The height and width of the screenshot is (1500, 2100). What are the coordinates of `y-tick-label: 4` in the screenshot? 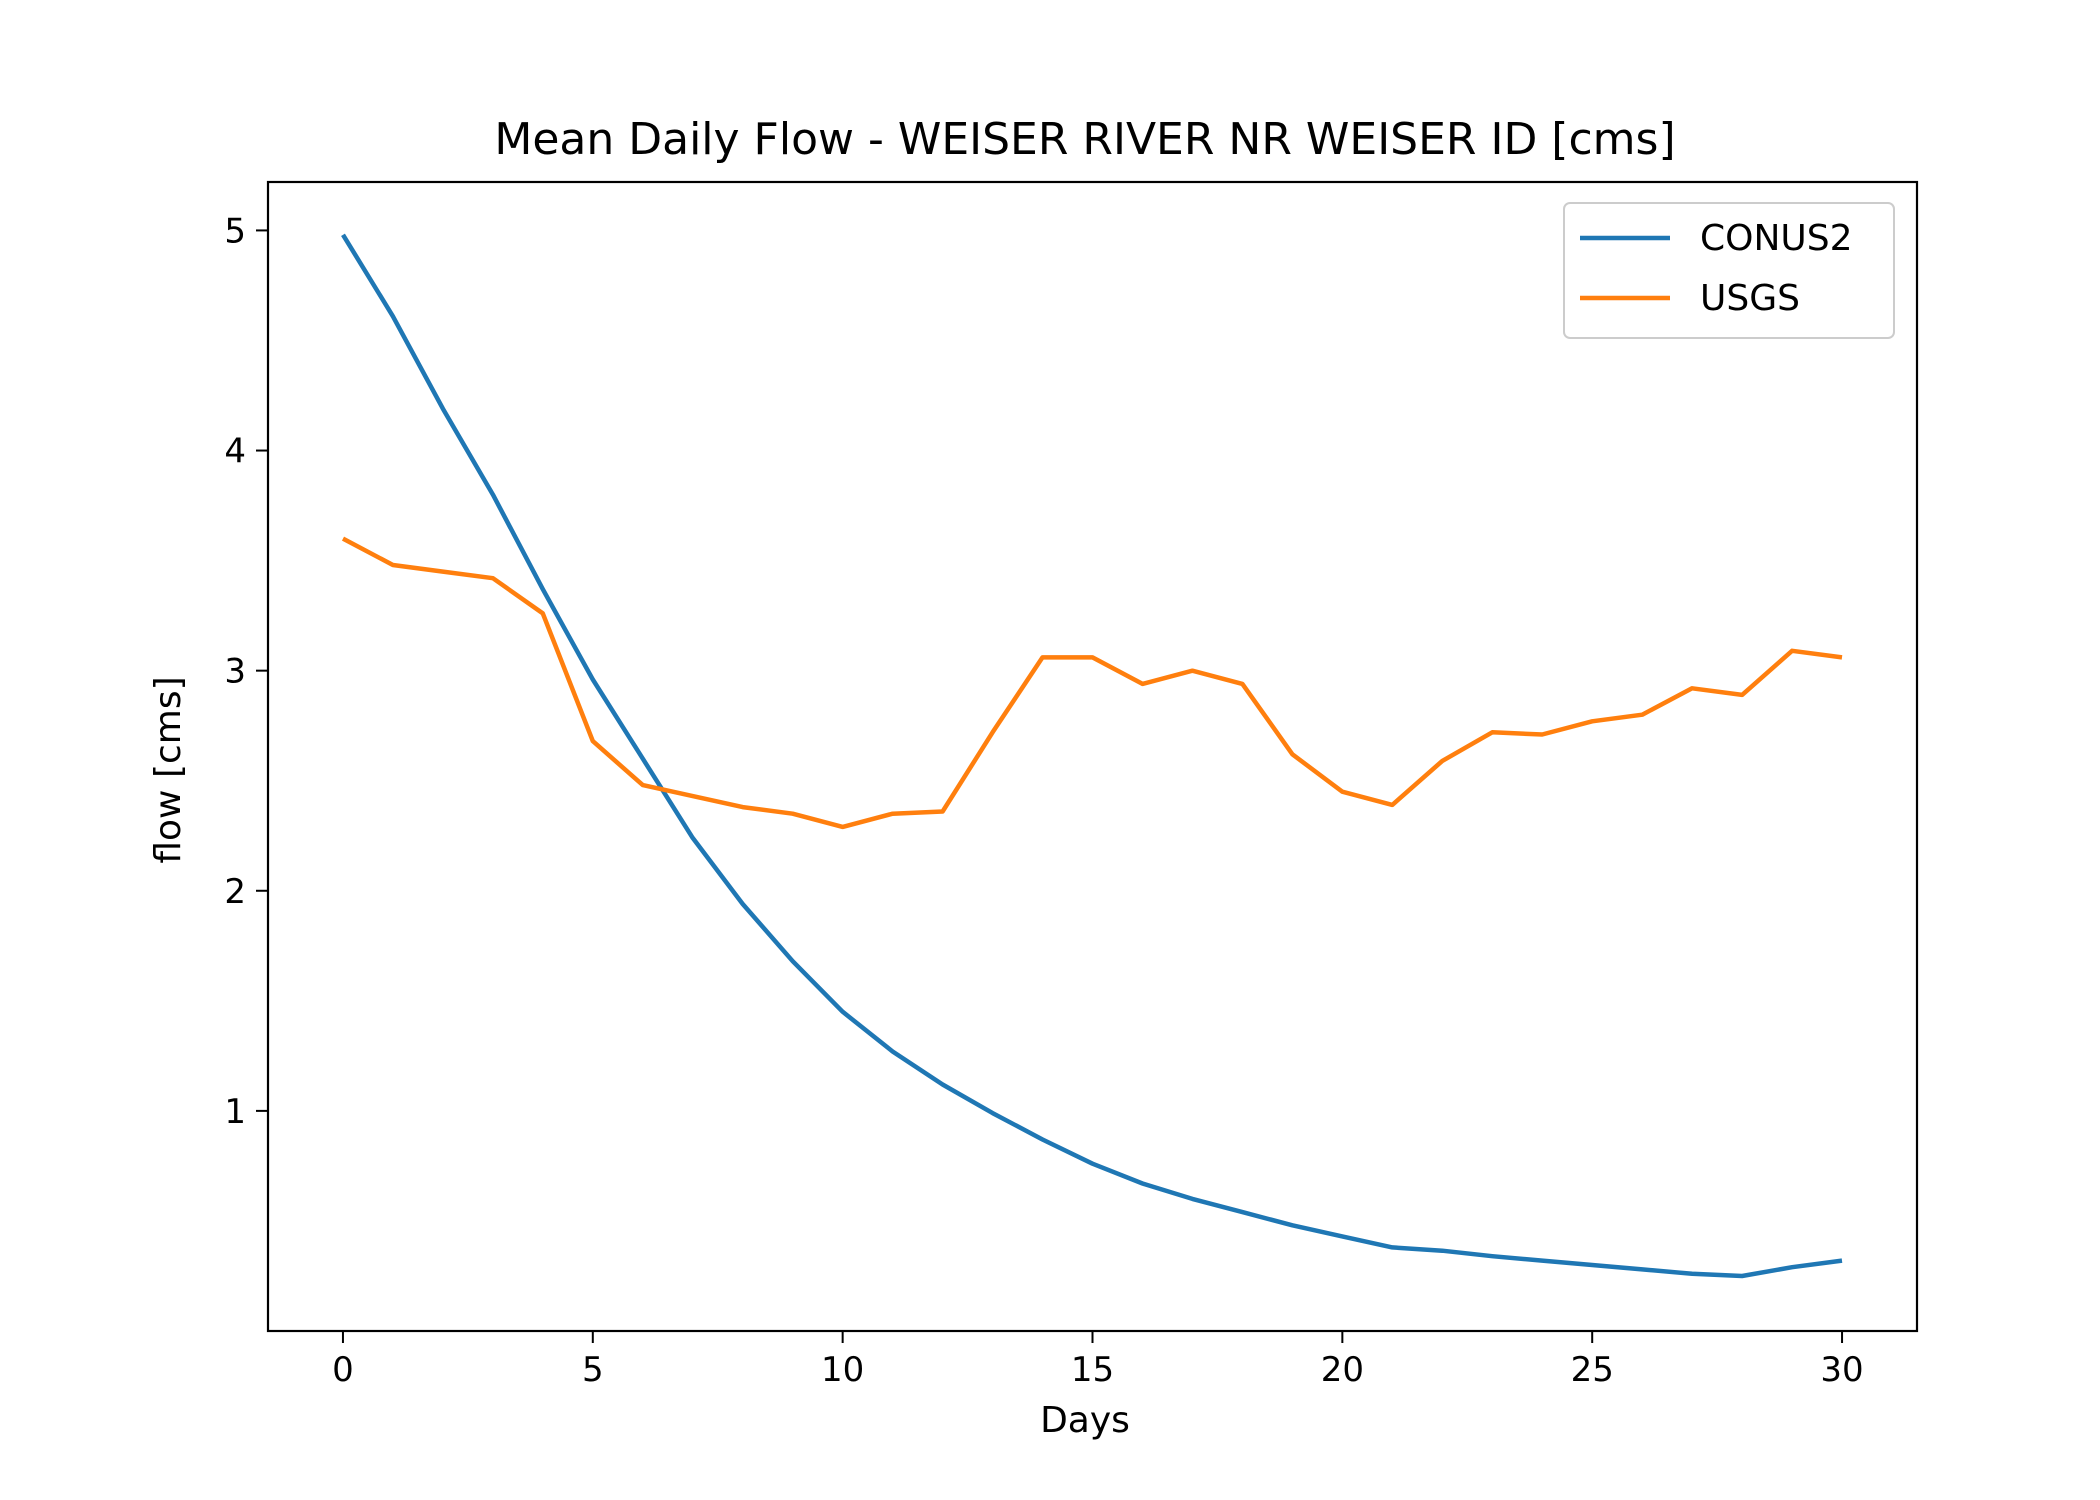 It's located at (235, 452).